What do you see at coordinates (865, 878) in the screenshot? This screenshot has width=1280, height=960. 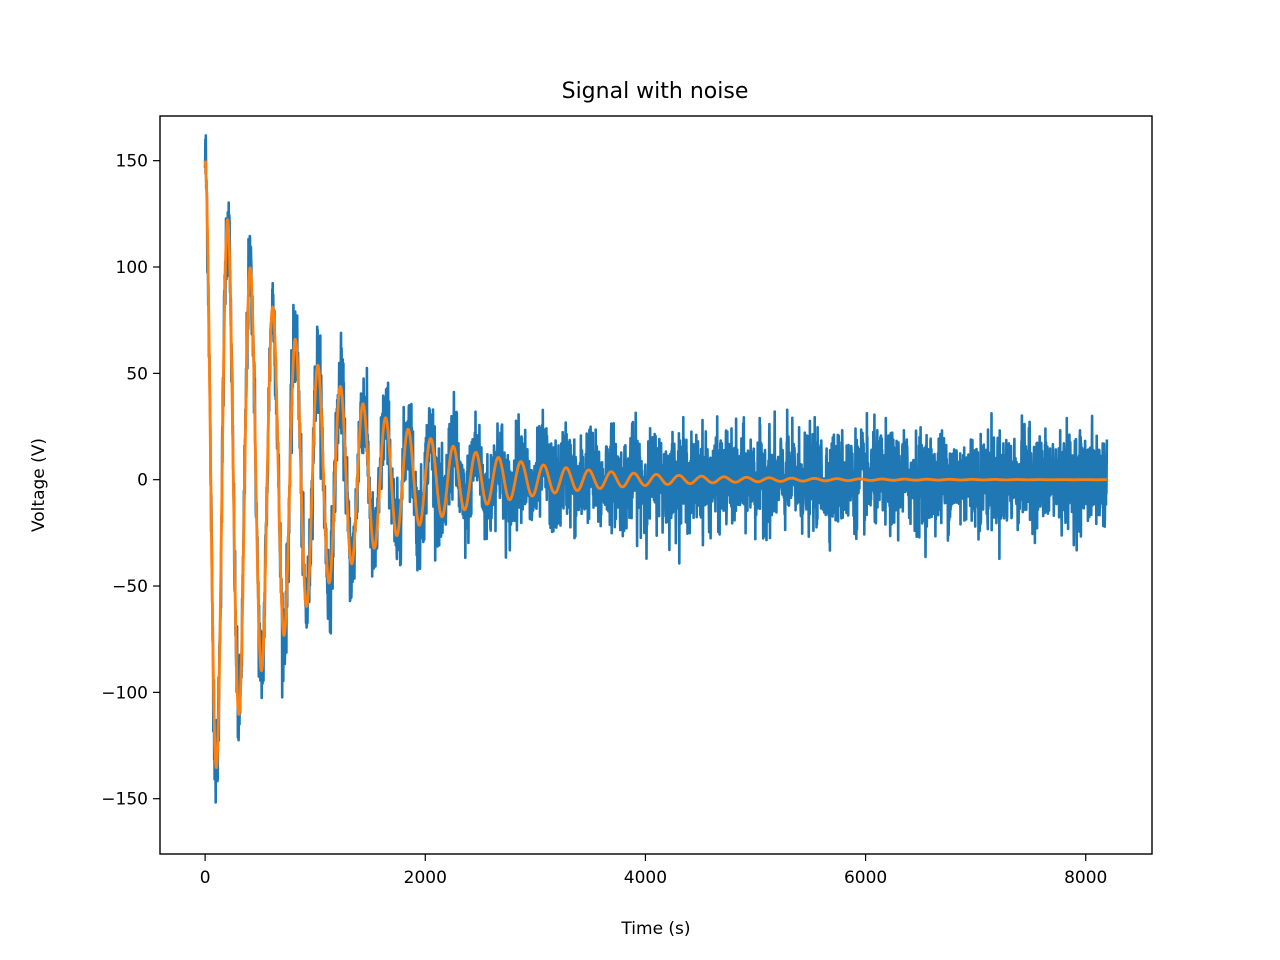 I see `x-tick-label: 6000` at bounding box center [865, 878].